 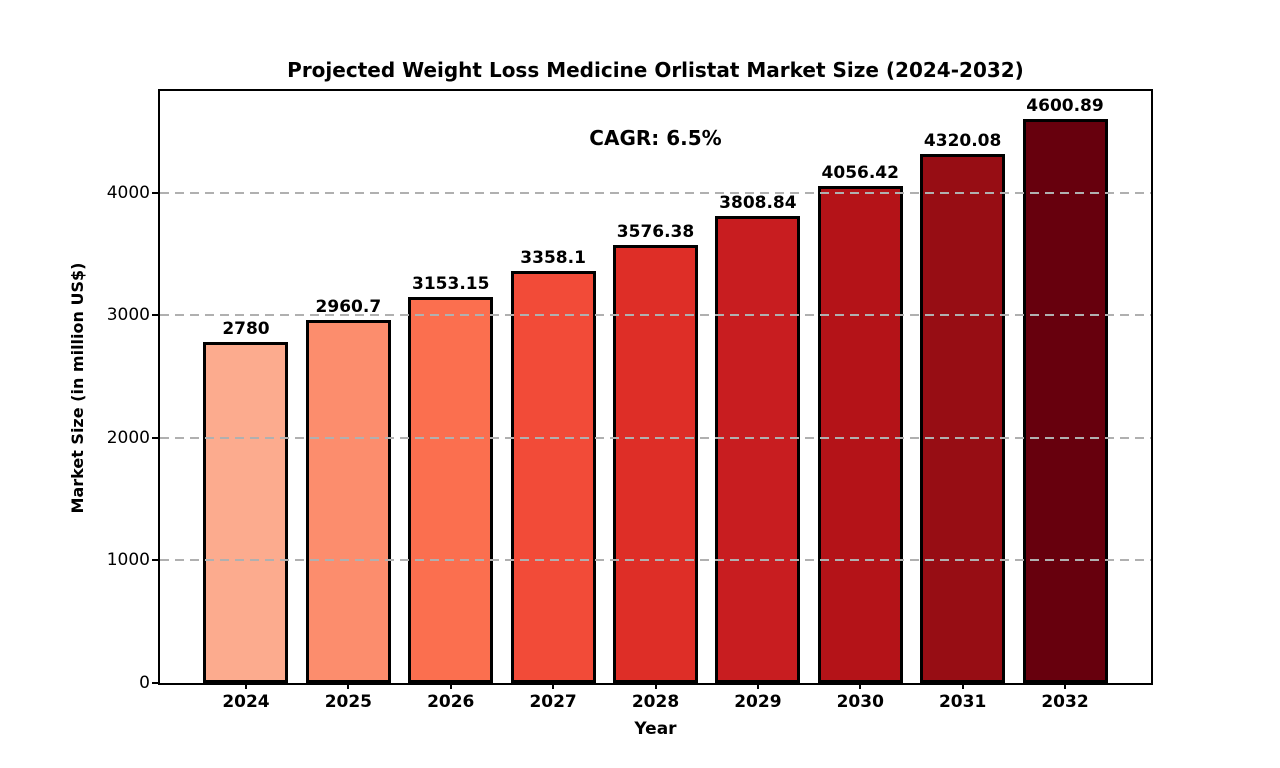 I want to click on x-tick-label-2028: 2028, so click(x=655, y=702).